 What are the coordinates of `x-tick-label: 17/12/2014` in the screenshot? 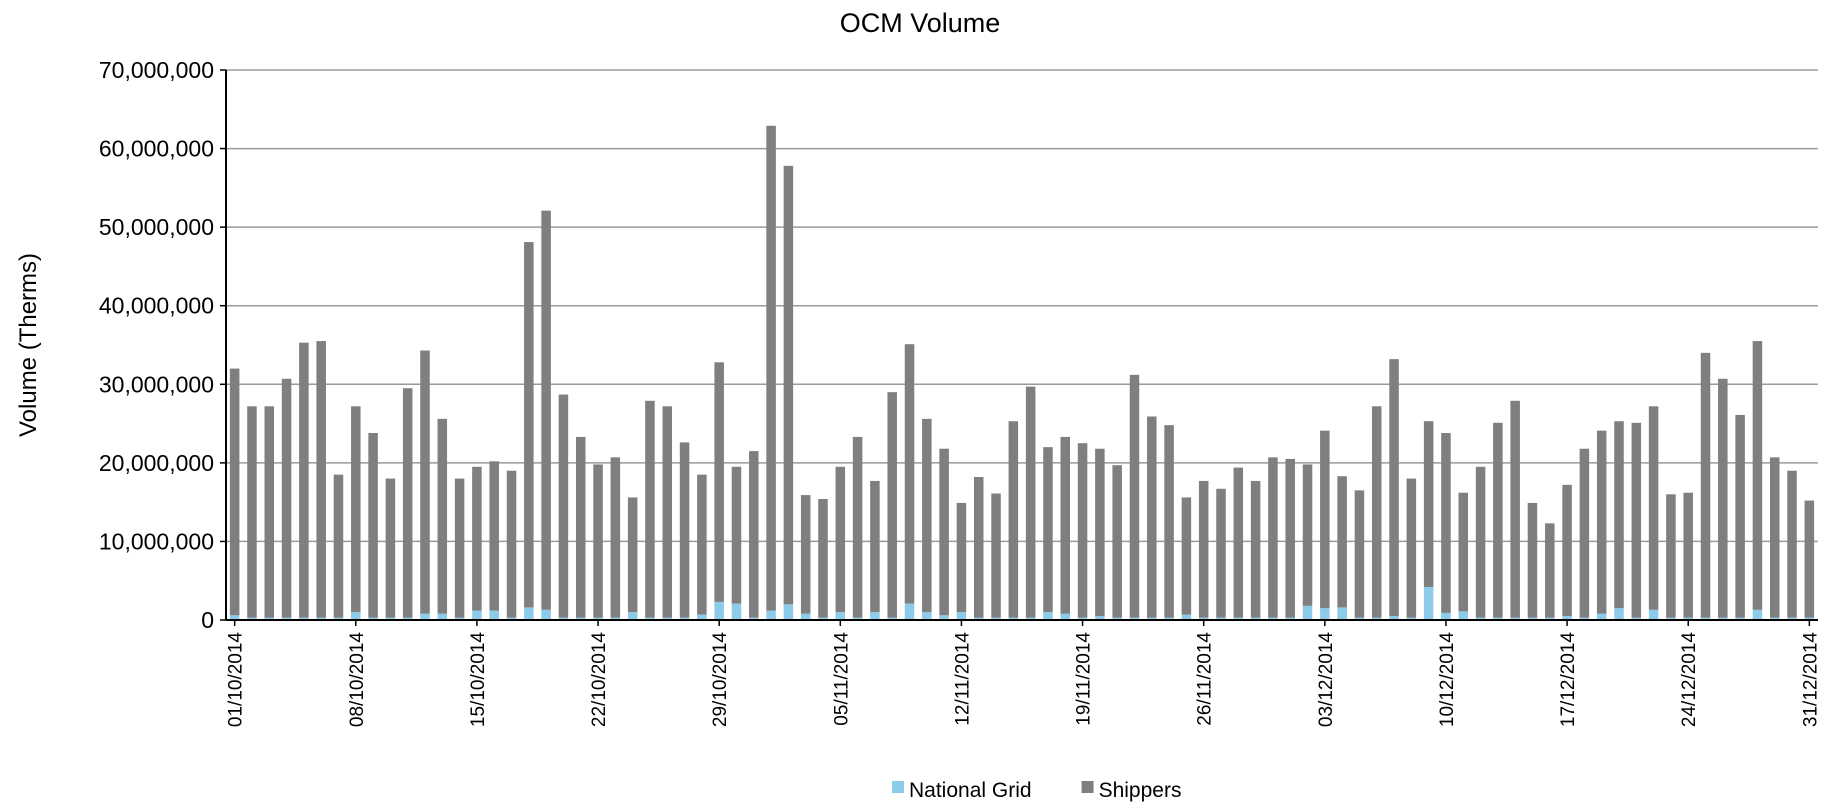 It's located at (1568, 680).